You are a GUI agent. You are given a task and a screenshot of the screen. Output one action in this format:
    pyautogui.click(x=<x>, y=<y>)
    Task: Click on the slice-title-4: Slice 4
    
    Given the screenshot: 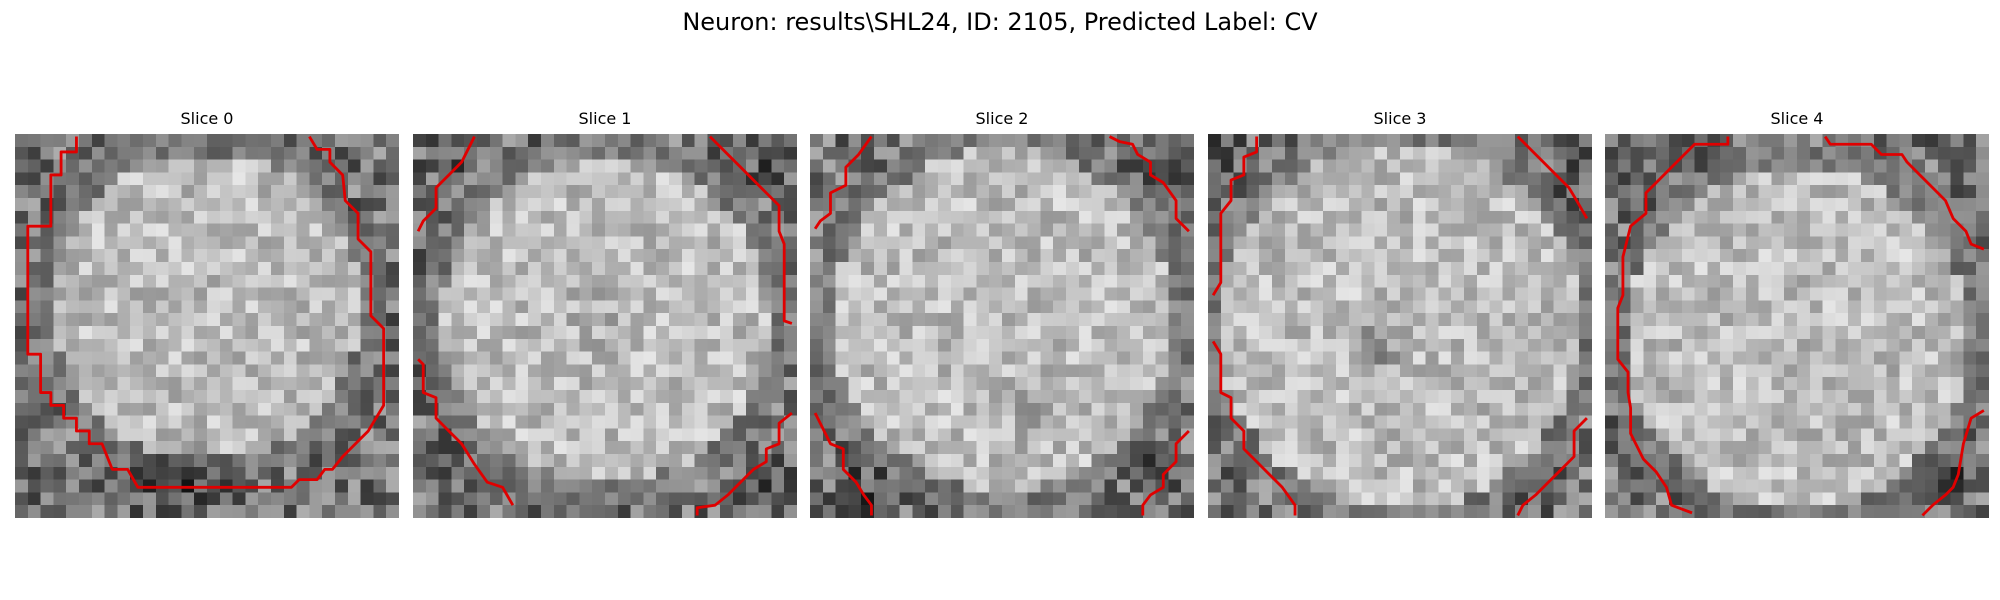 What is the action you would take?
    pyautogui.click(x=1797, y=118)
    